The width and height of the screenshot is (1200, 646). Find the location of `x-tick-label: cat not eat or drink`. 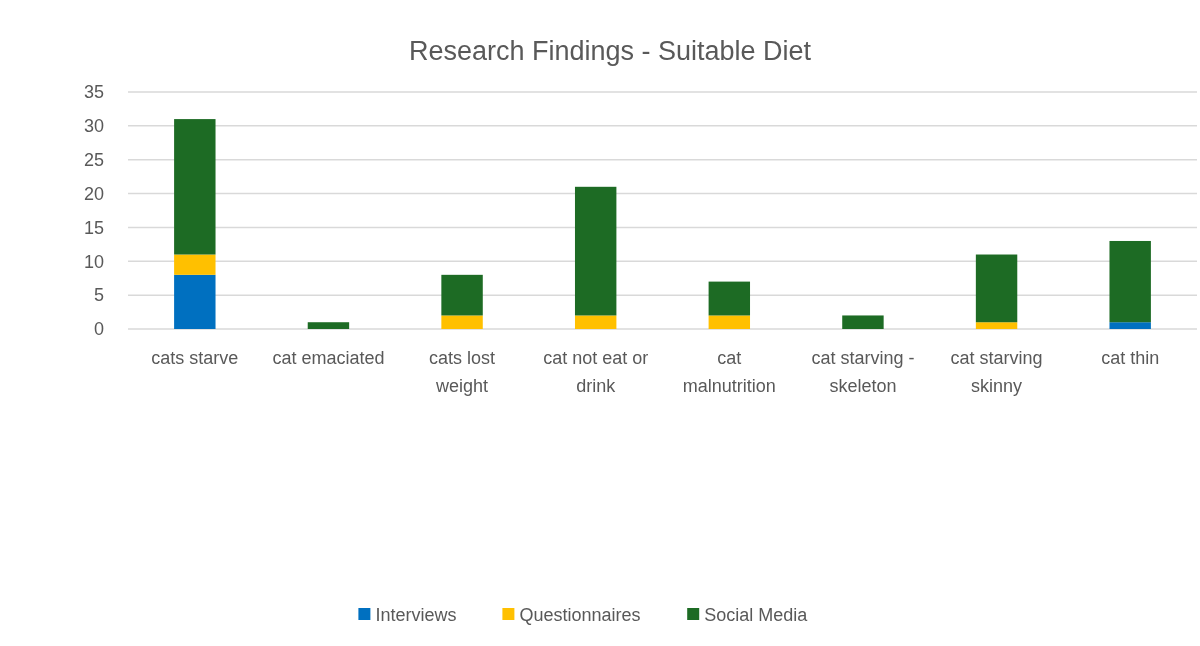

x-tick-label: cat not eat or drink is located at coordinates (596, 372).